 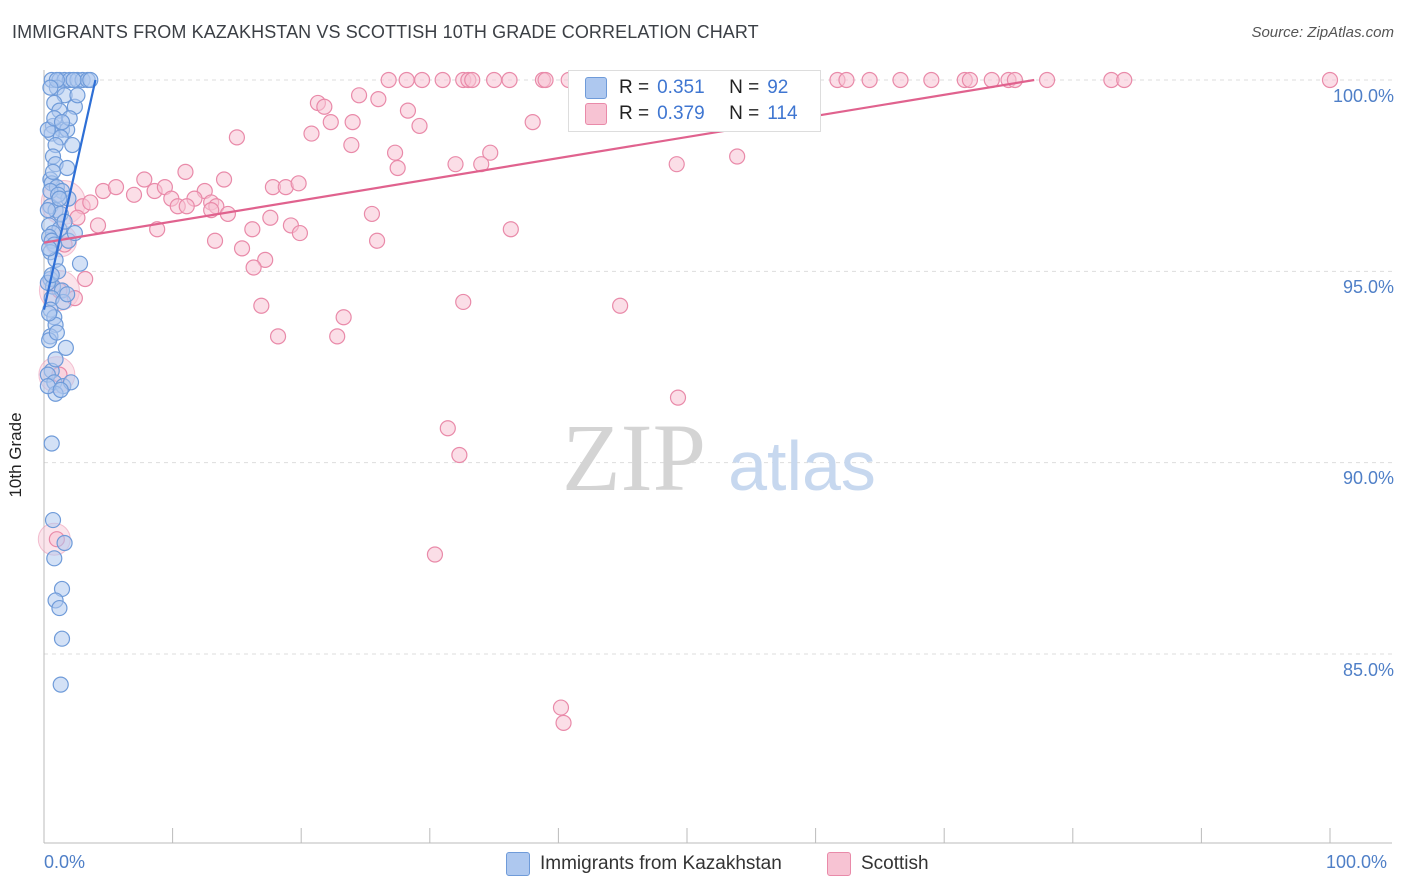 What do you see at coordinates (694, 101) in the screenshot?
I see `stats-legend: R = 0.351 N = 92 R = 0.379 N = 114` at bounding box center [694, 101].